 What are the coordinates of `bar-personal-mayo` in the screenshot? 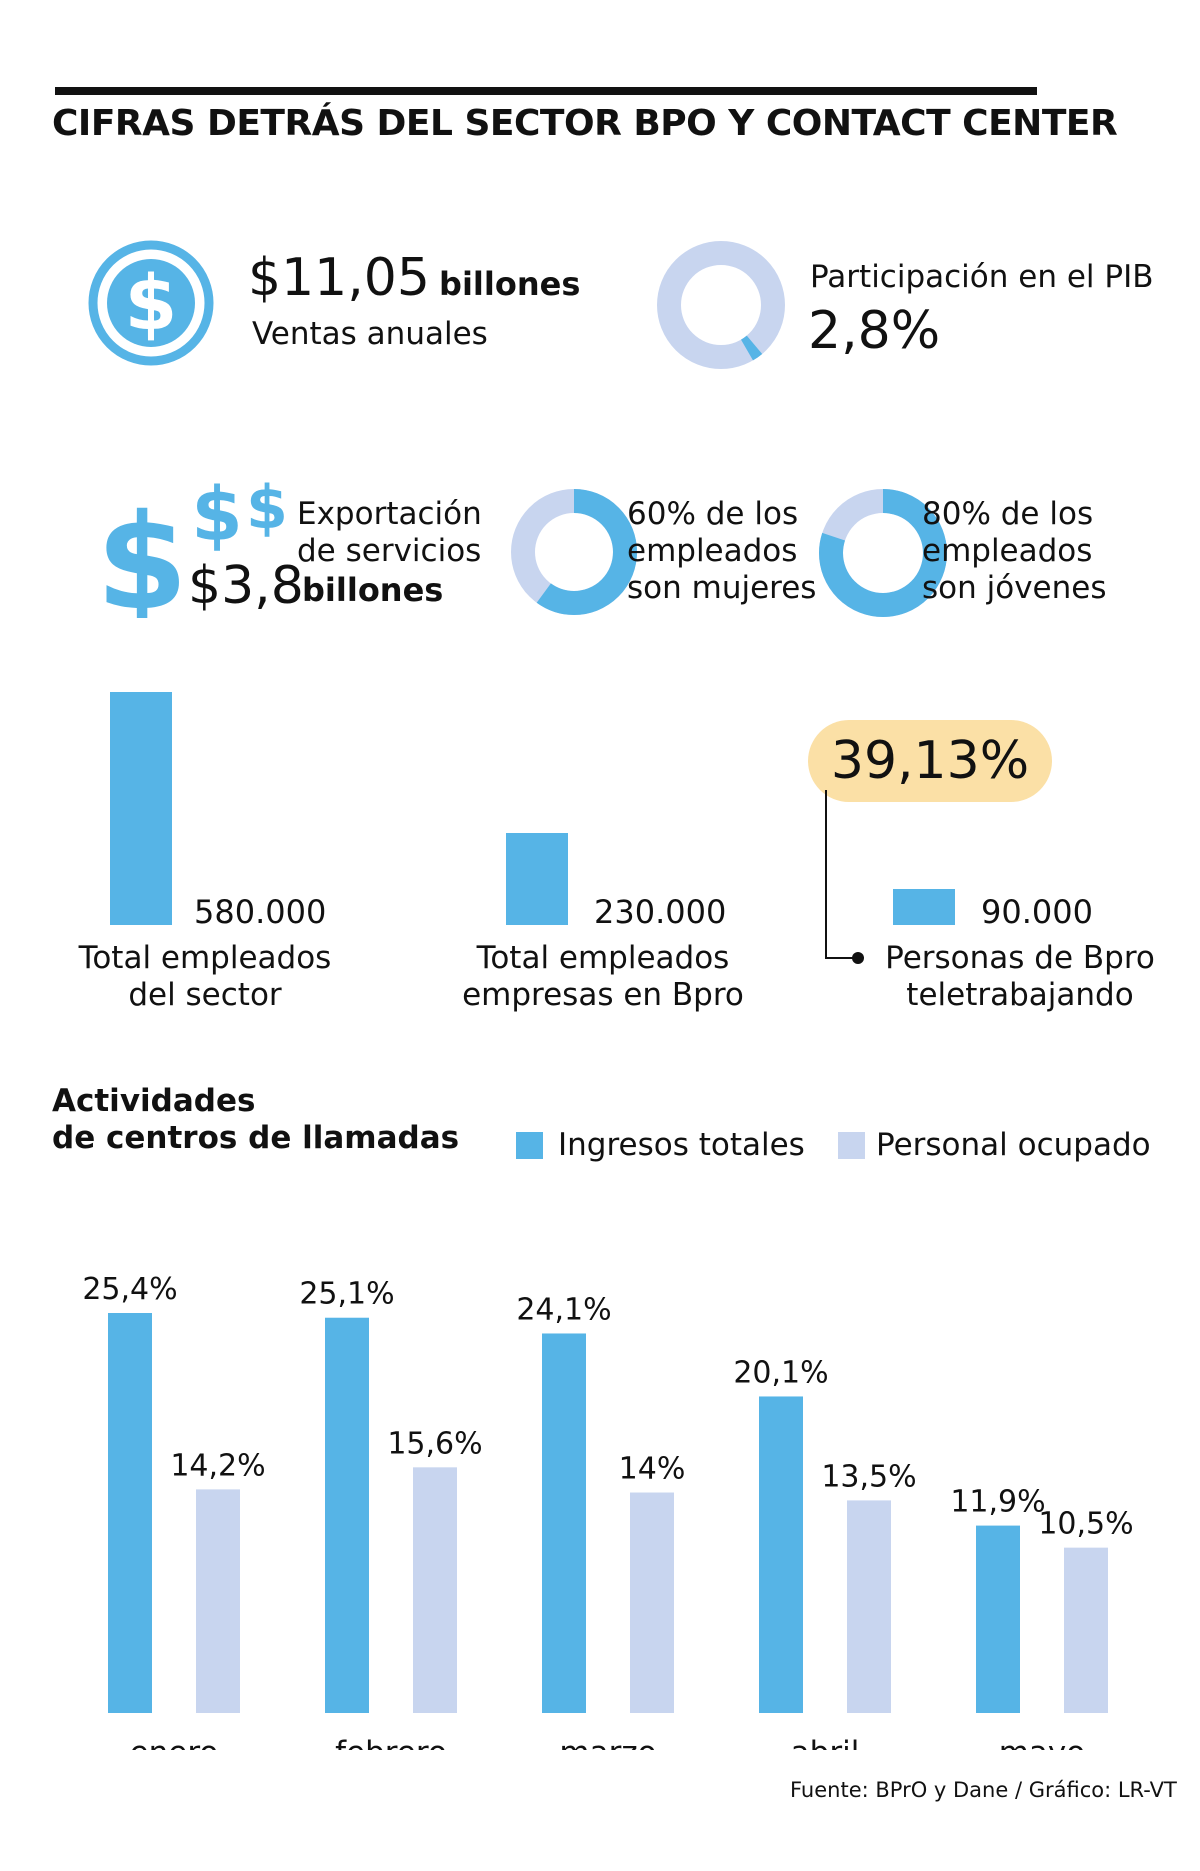 It's located at (1086, 1630).